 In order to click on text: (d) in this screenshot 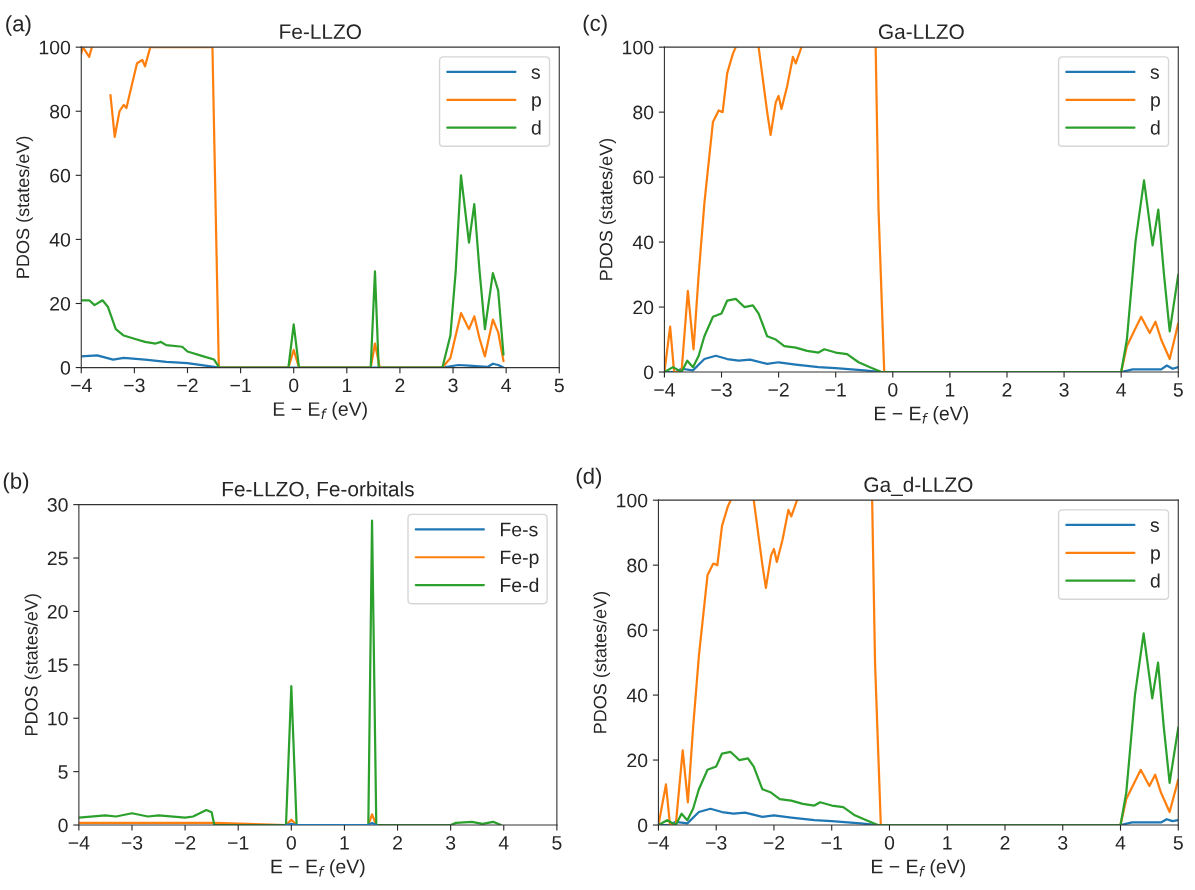, I will do `click(589, 478)`.